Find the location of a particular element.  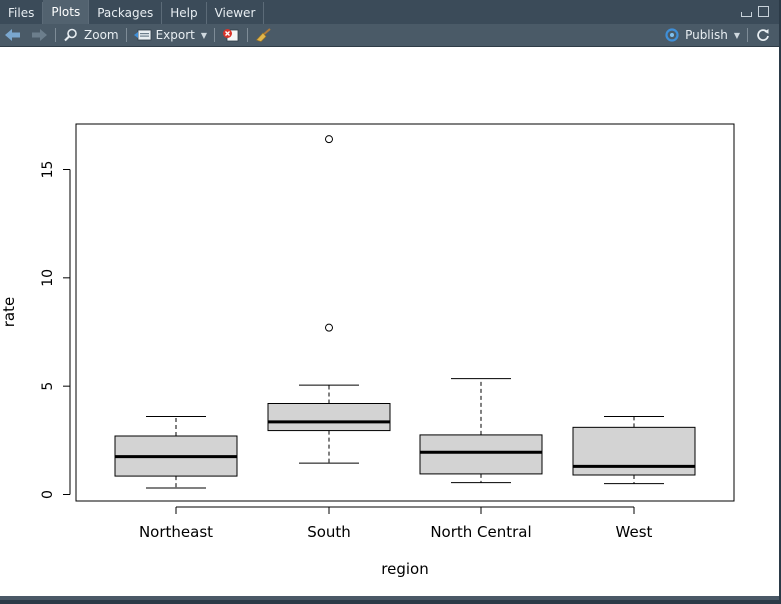

arrow-right-icon is located at coordinates (39, 35).